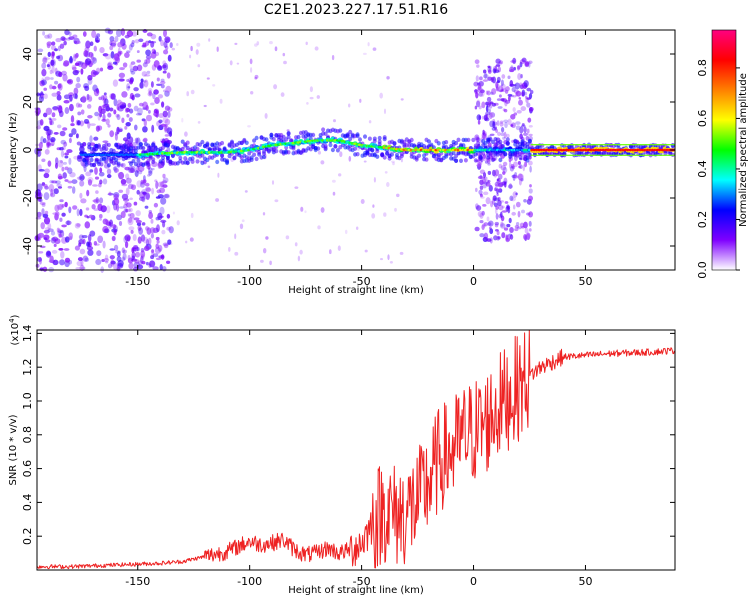 The height and width of the screenshot is (600, 750). I want to click on y-tick-label: -20, so click(27, 198).